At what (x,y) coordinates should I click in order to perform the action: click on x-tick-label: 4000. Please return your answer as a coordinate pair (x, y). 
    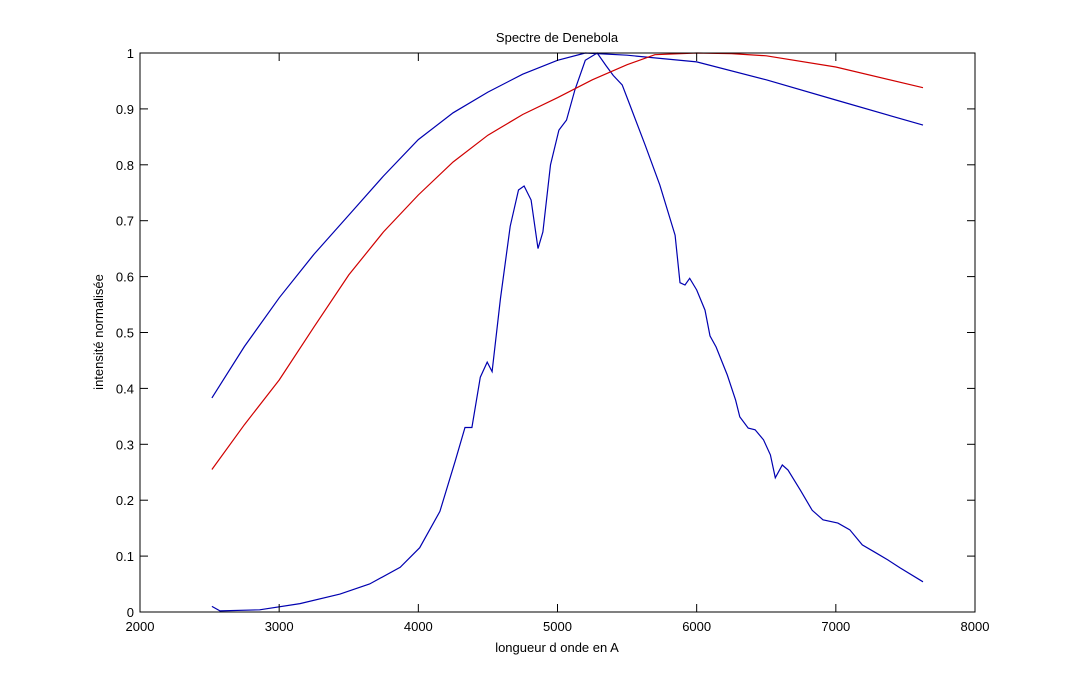
    Looking at the image, I should click on (418, 626).